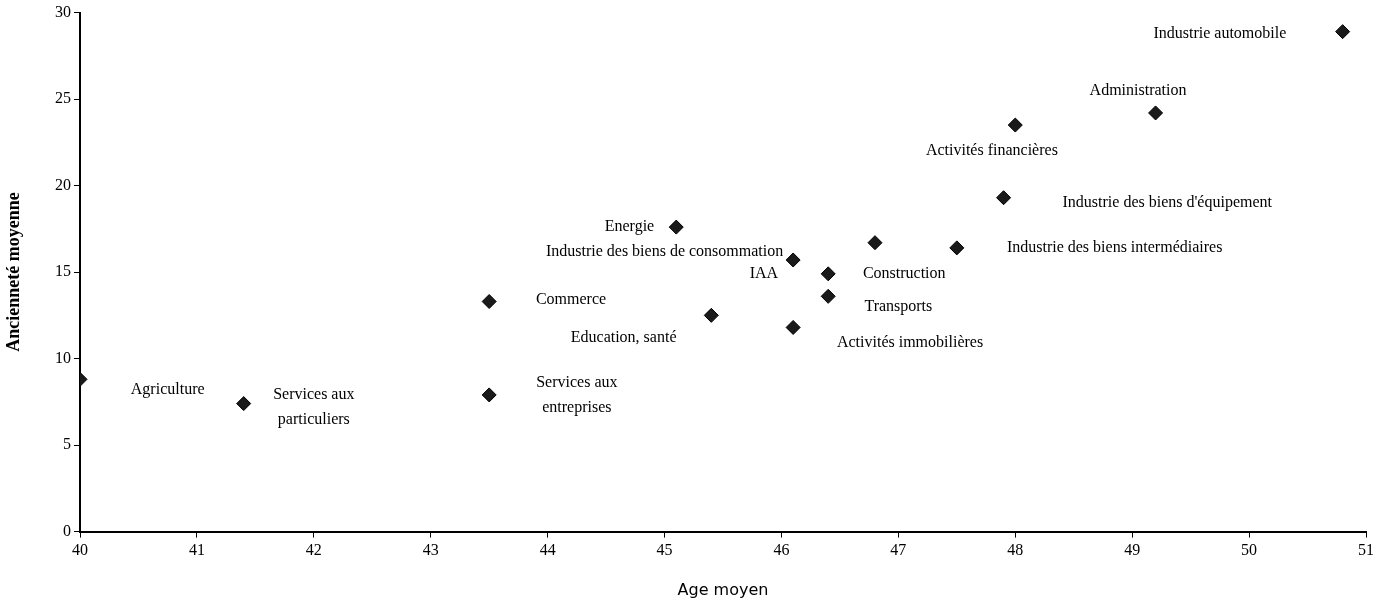  Describe the element at coordinates (1249, 550) in the screenshot. I see `x-tick-label: 50` at that location.